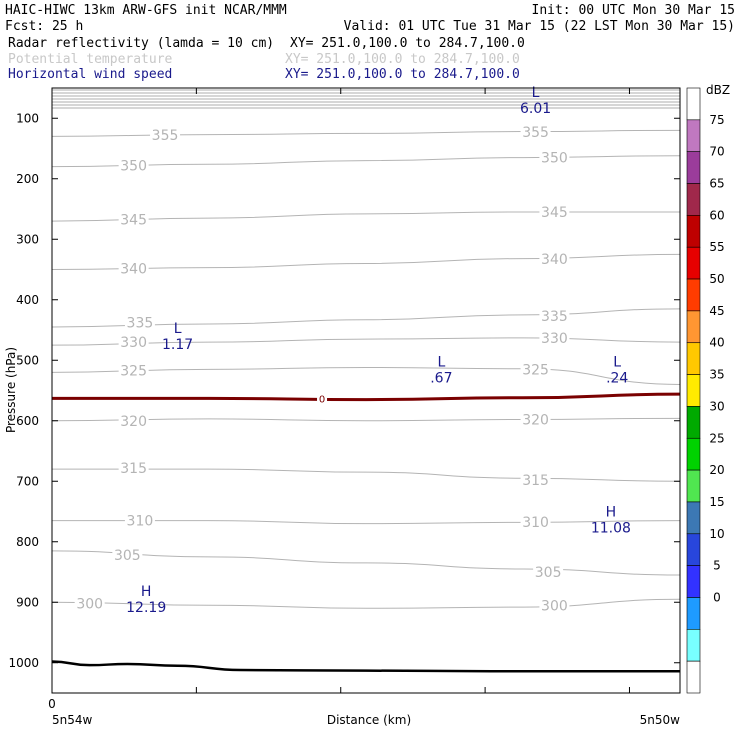  I want to click on reflectivity-contour: 0, so click(366, 399).